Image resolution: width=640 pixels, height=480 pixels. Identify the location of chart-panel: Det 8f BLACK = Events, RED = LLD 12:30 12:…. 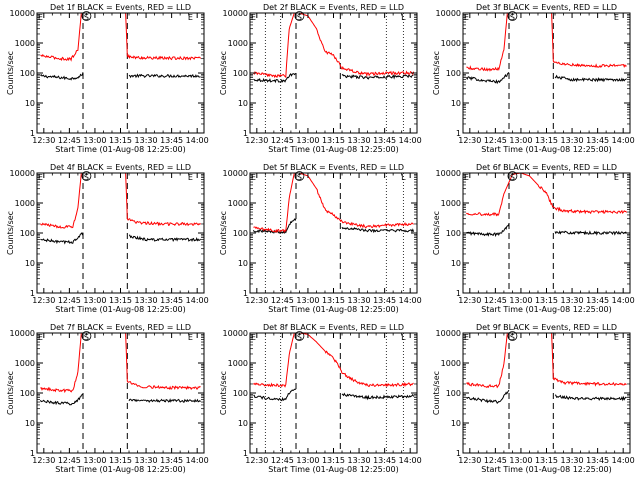
(320, 398).